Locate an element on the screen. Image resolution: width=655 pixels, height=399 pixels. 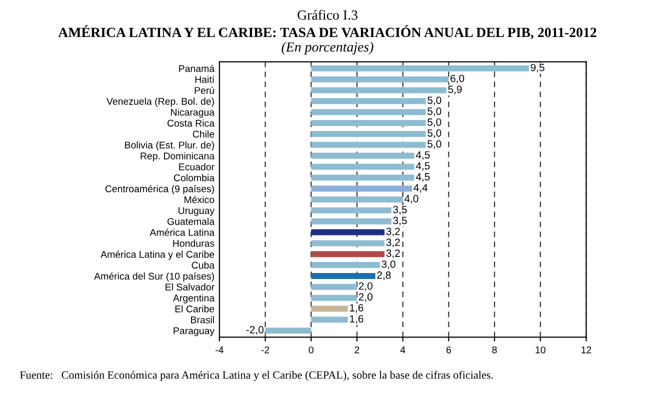
y-tick-label: Paraguay is located at coordinates (194, 331).